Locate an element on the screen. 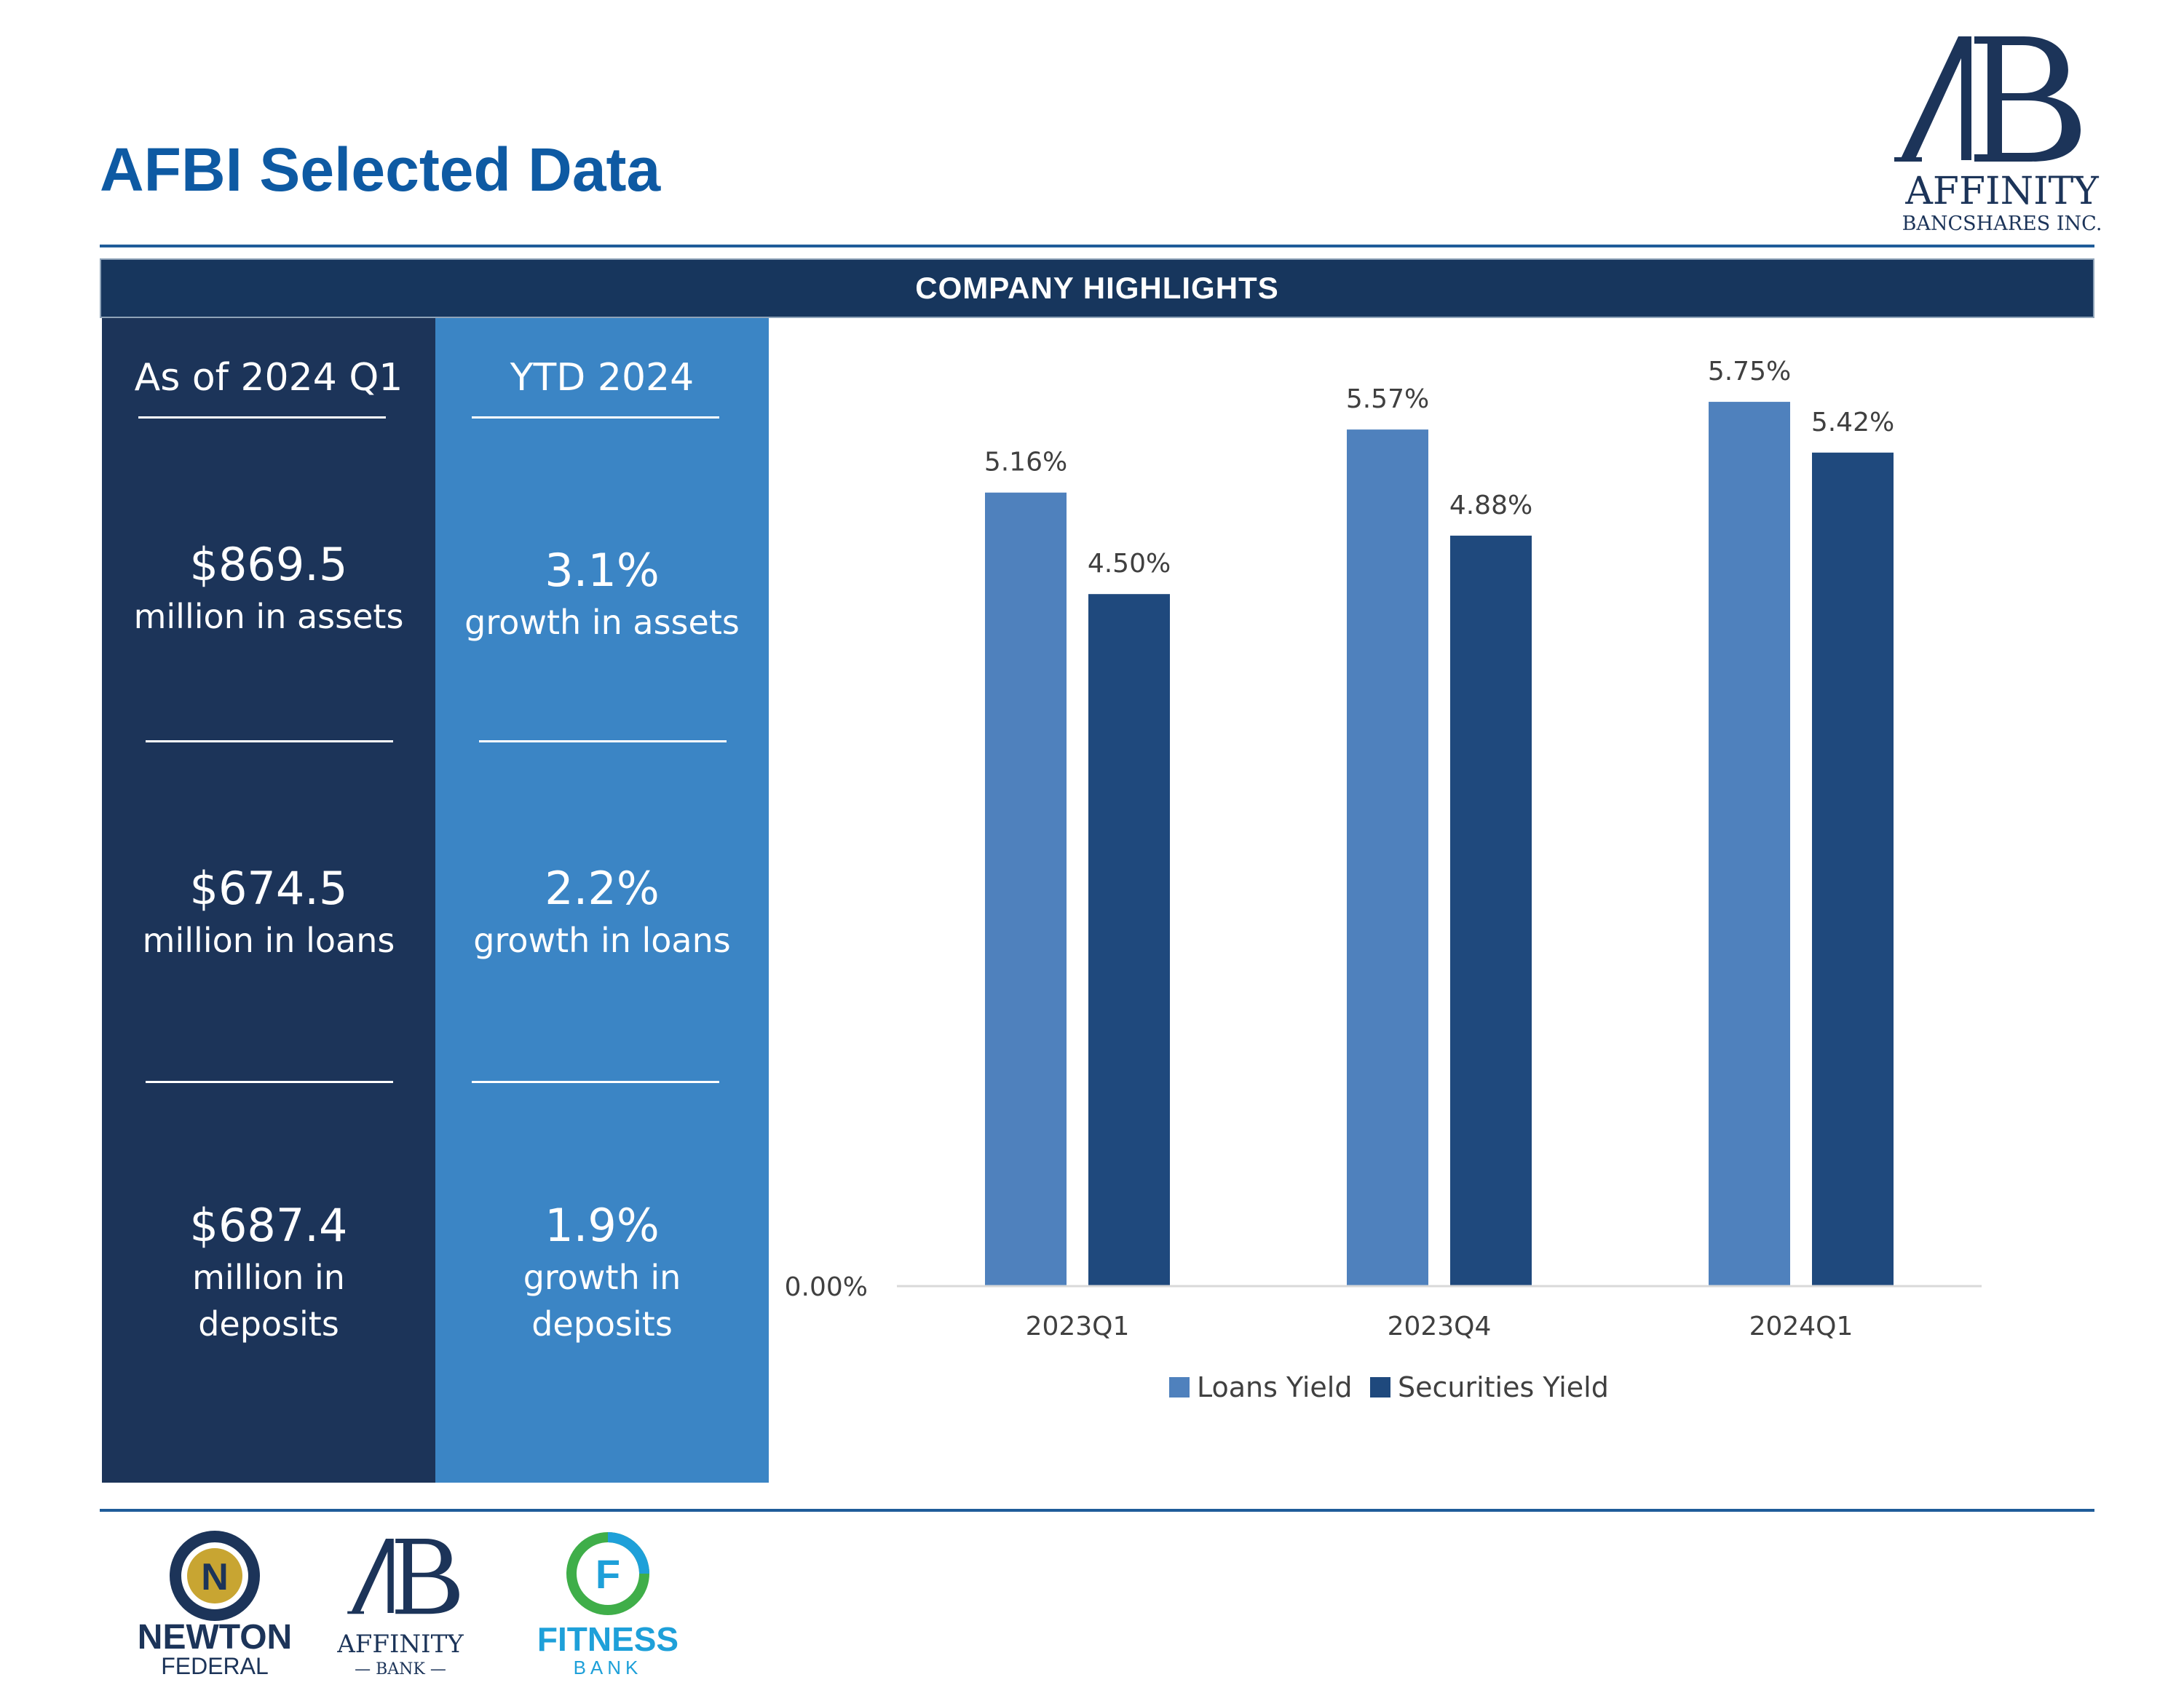 Image resolution: width=2184 pixels, height=1685 pixels. stat-value: 1.9% is located at coordinates (602, 1225).